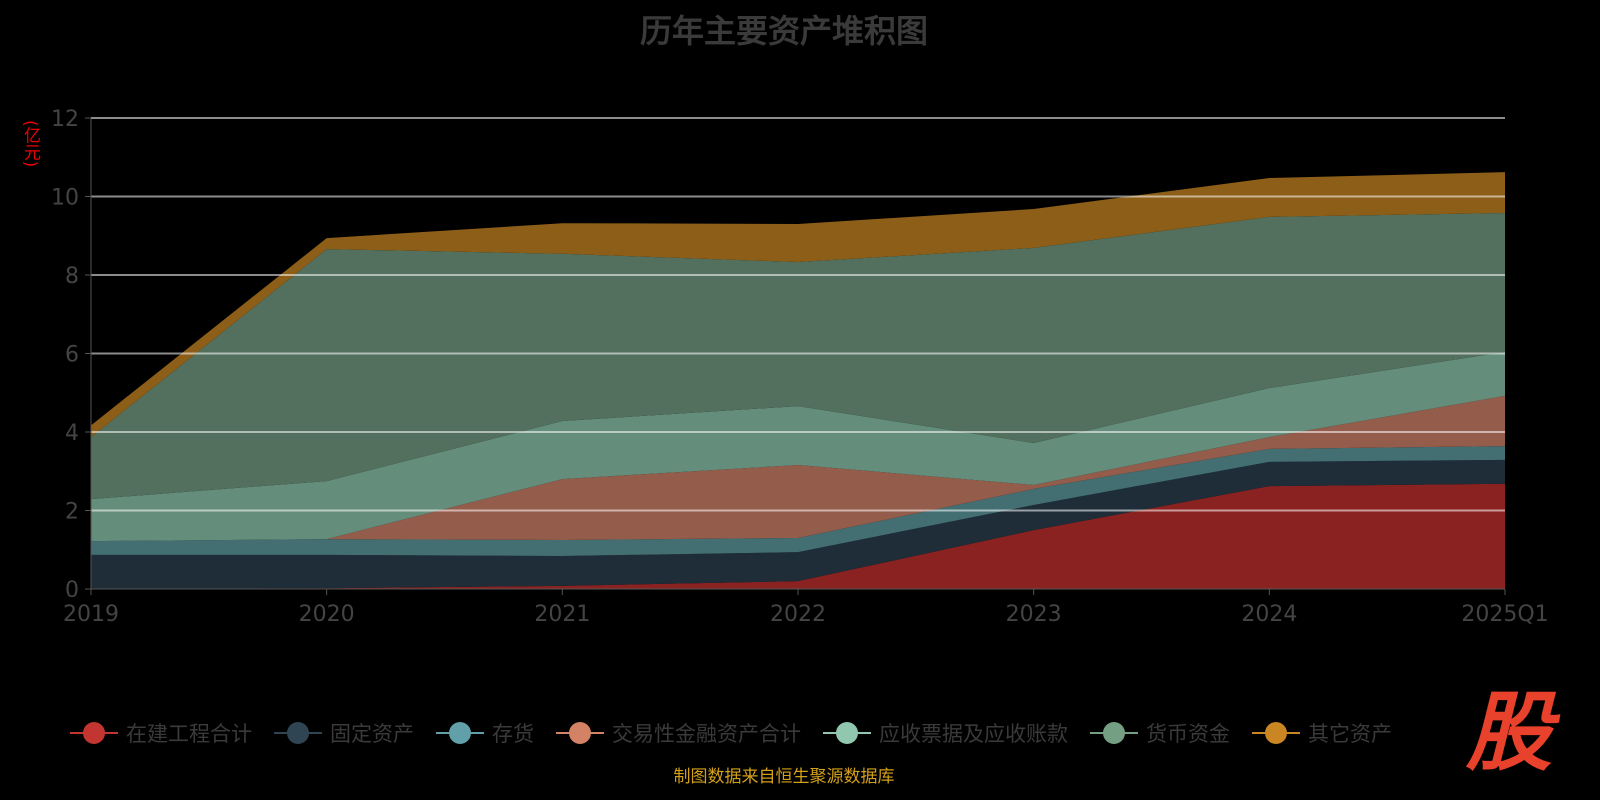 This screenshot has width=1600, height=800. Describe the element at coordinates (783, 31) in the screenshot. I see `chart-title: 历年主要资产堆积图` at that location.